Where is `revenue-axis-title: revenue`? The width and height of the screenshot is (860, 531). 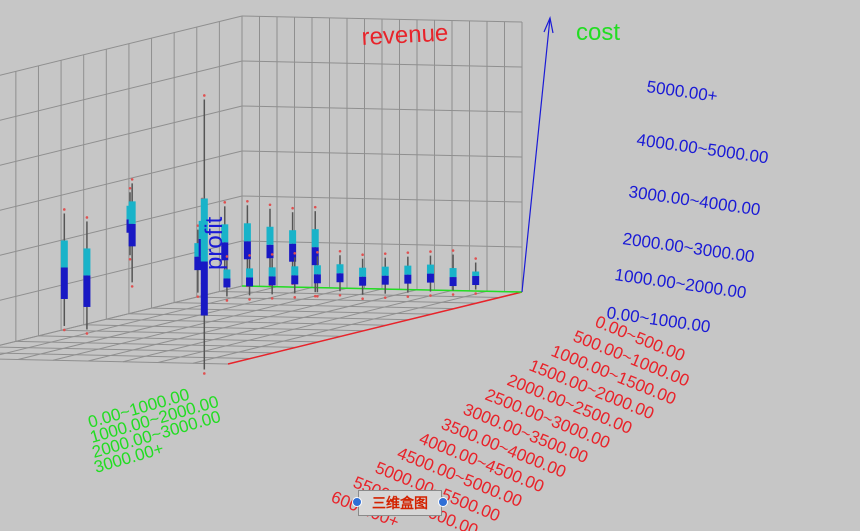
revenue-axis-title: revenue is located at coordinates (405, 35).